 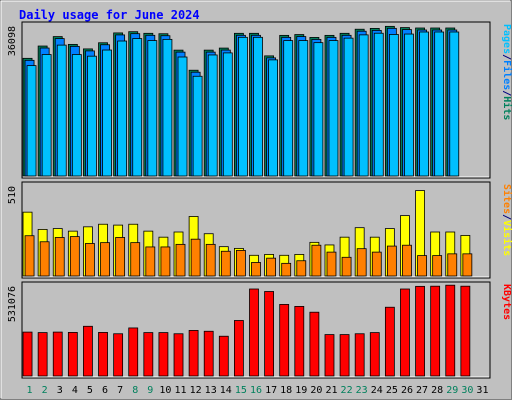 What do you see at coordinates (506, 72) in the screenshot?
I see `panel-top-legend: Pages/Files/Hits` at bounding box center [506, 72].